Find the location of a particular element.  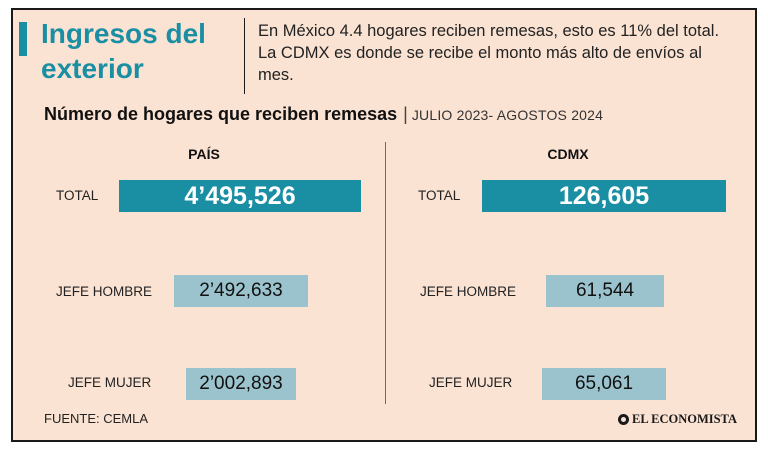

row-label-total-pais: TOTAL is located at coordinates (77, 195).